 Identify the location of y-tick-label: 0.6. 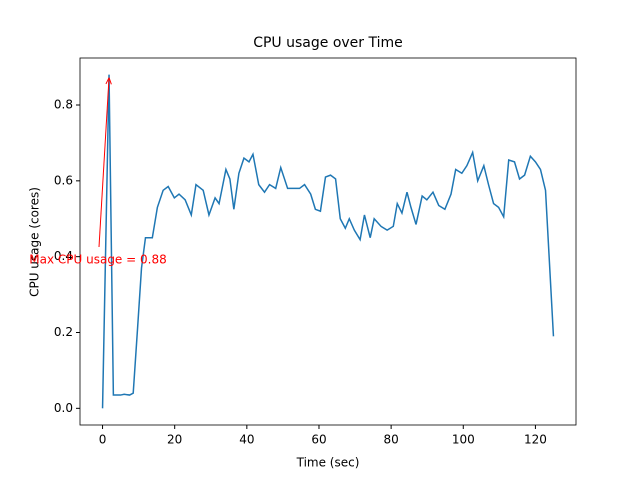
(63, 180).